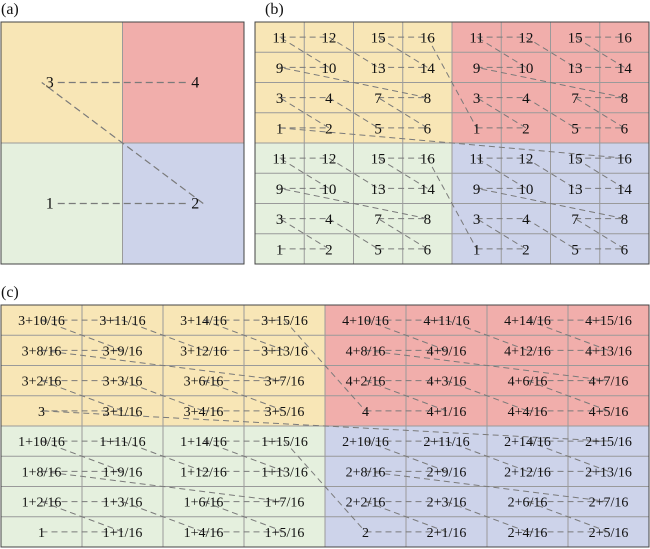 Image resolution: width=650 pixels, height=549 pixels. Describe the element at coordinates (123, 472) in the screenshot. I see `panel-c-cell-label: 1+9/16` at that location.